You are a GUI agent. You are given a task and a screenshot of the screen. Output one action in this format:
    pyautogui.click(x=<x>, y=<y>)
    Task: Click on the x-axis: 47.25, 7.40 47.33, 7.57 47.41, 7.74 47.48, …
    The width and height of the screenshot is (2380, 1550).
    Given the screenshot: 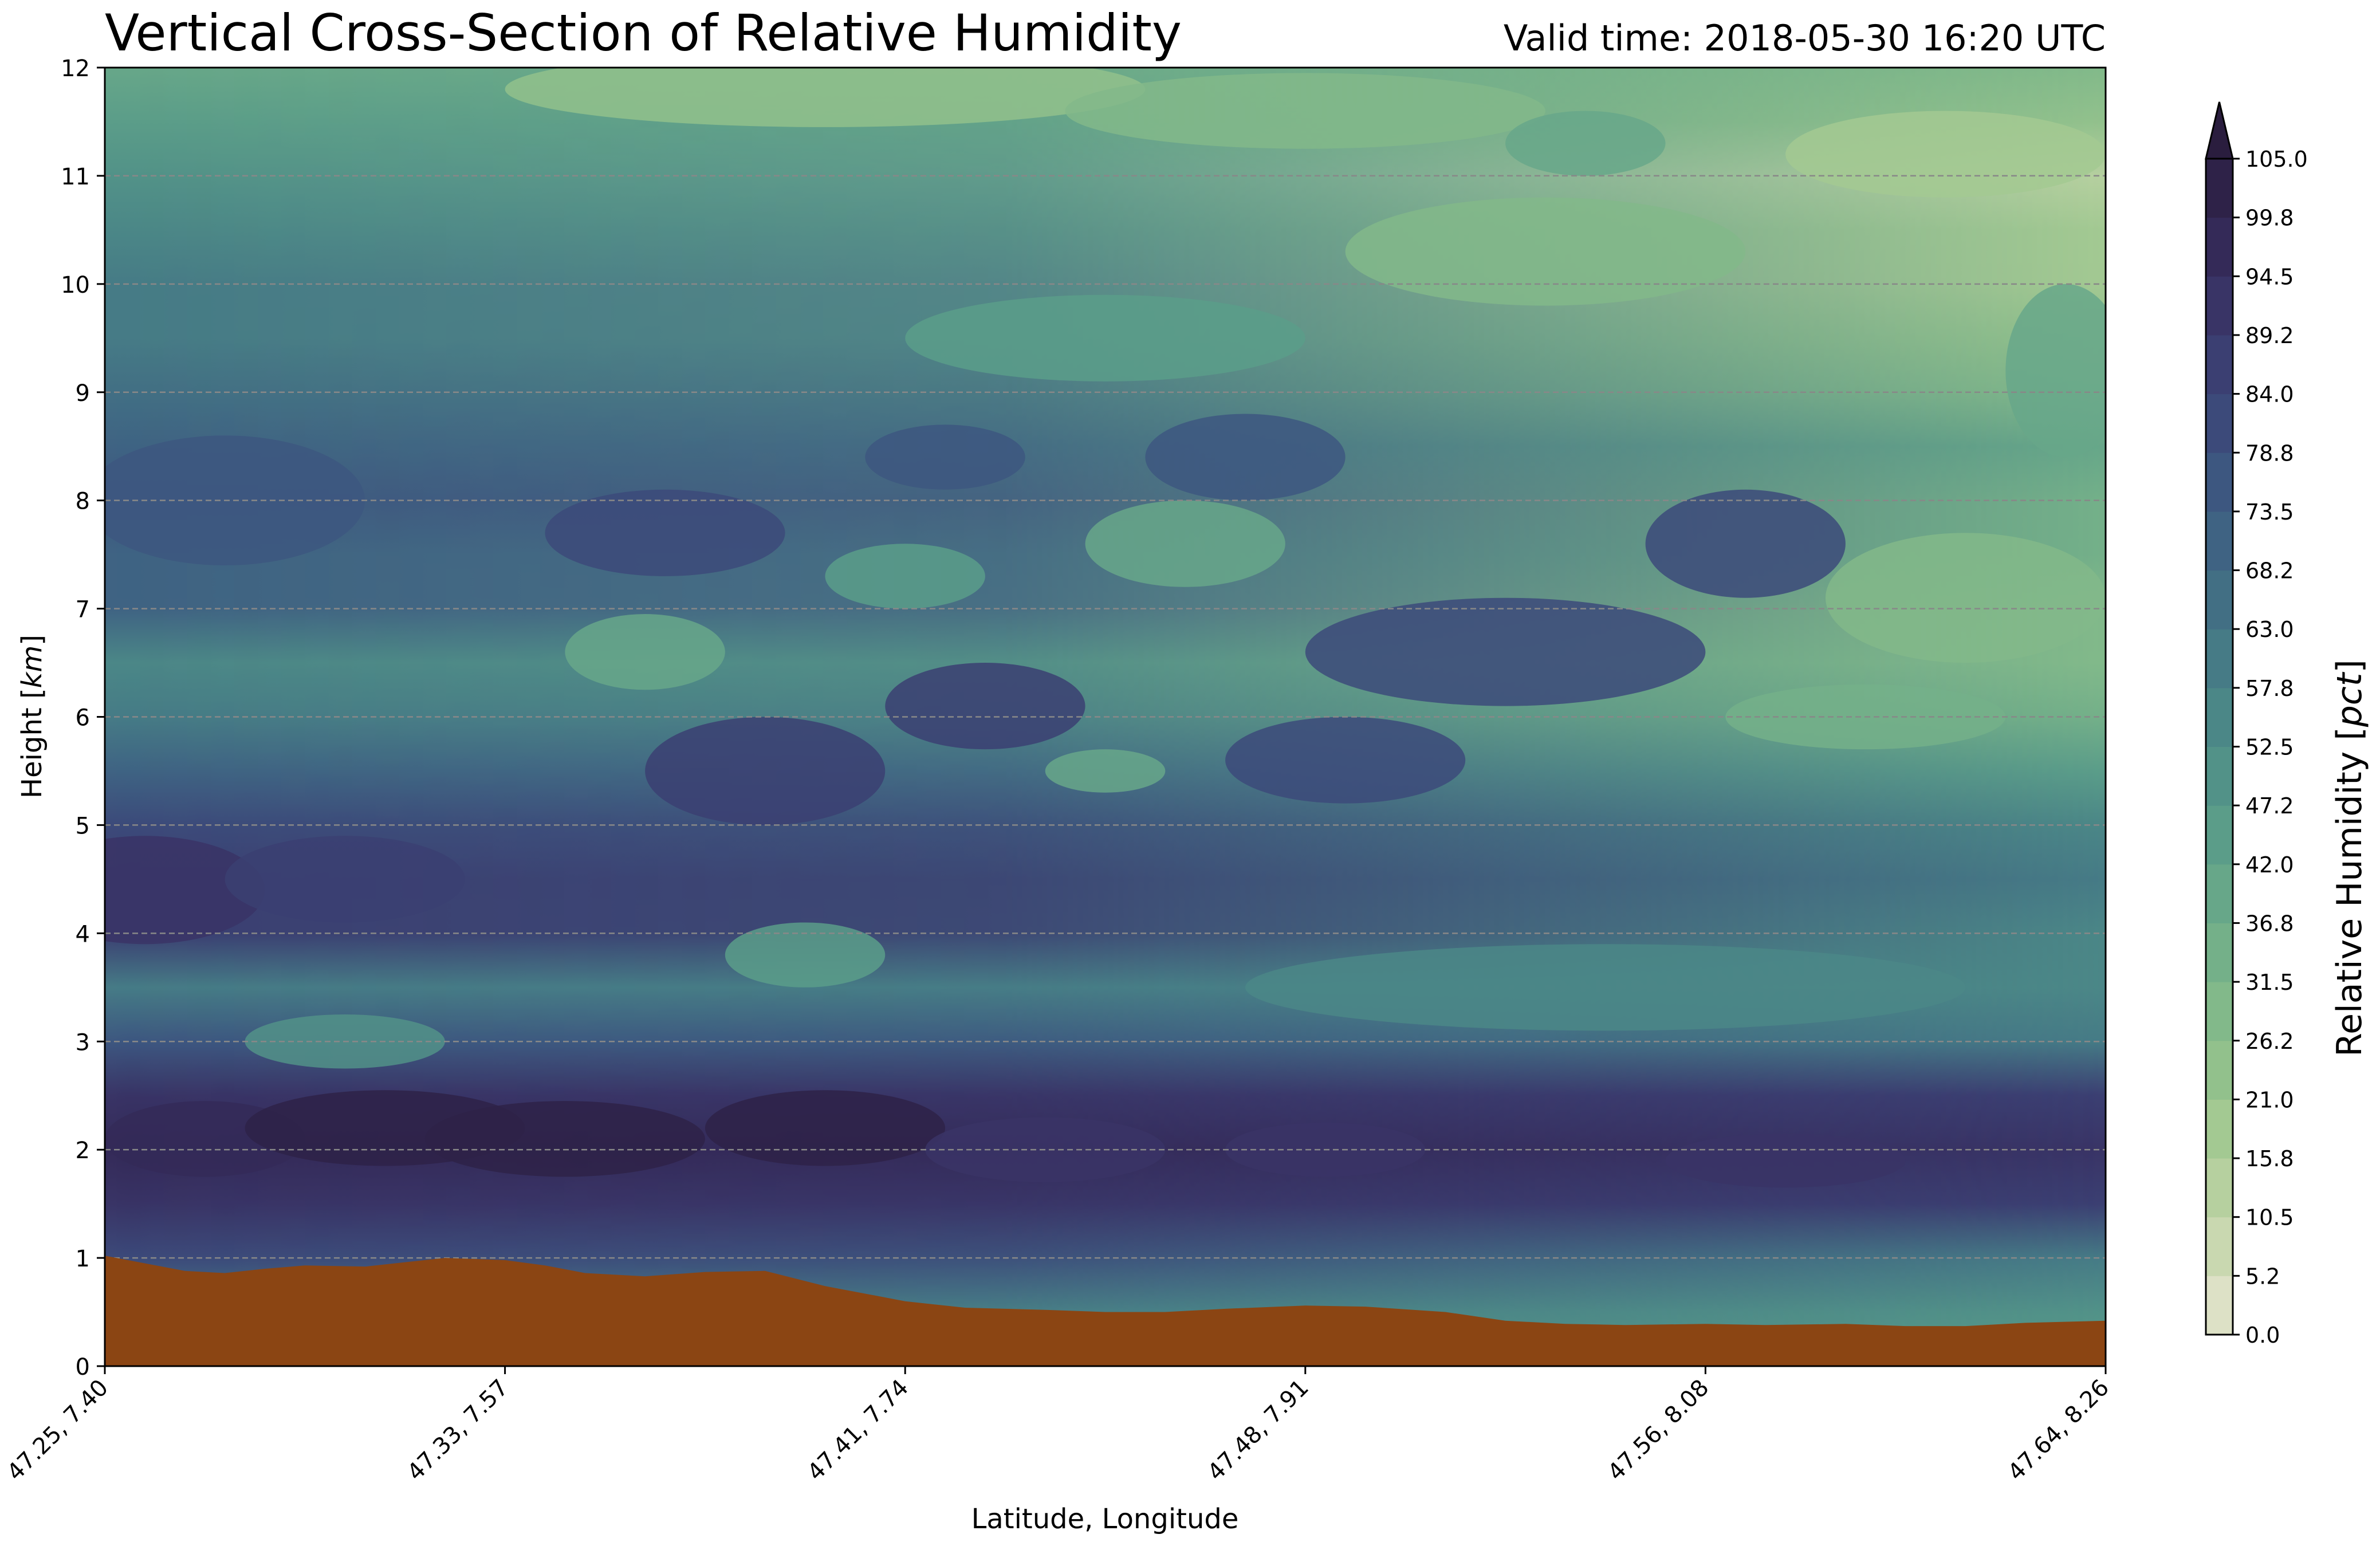 What is the action you would take?
    pyautogui.click(x=1058, y=1426)
    